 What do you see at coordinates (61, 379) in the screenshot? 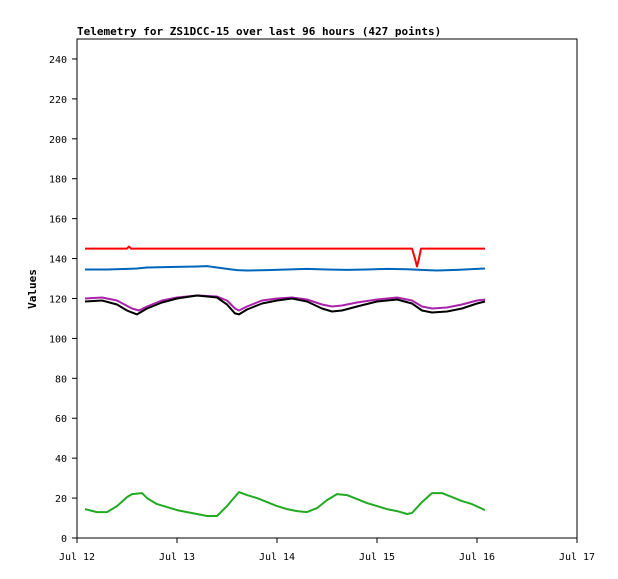
I see `y-tick-label: 80` at bounding box center [61, 379].